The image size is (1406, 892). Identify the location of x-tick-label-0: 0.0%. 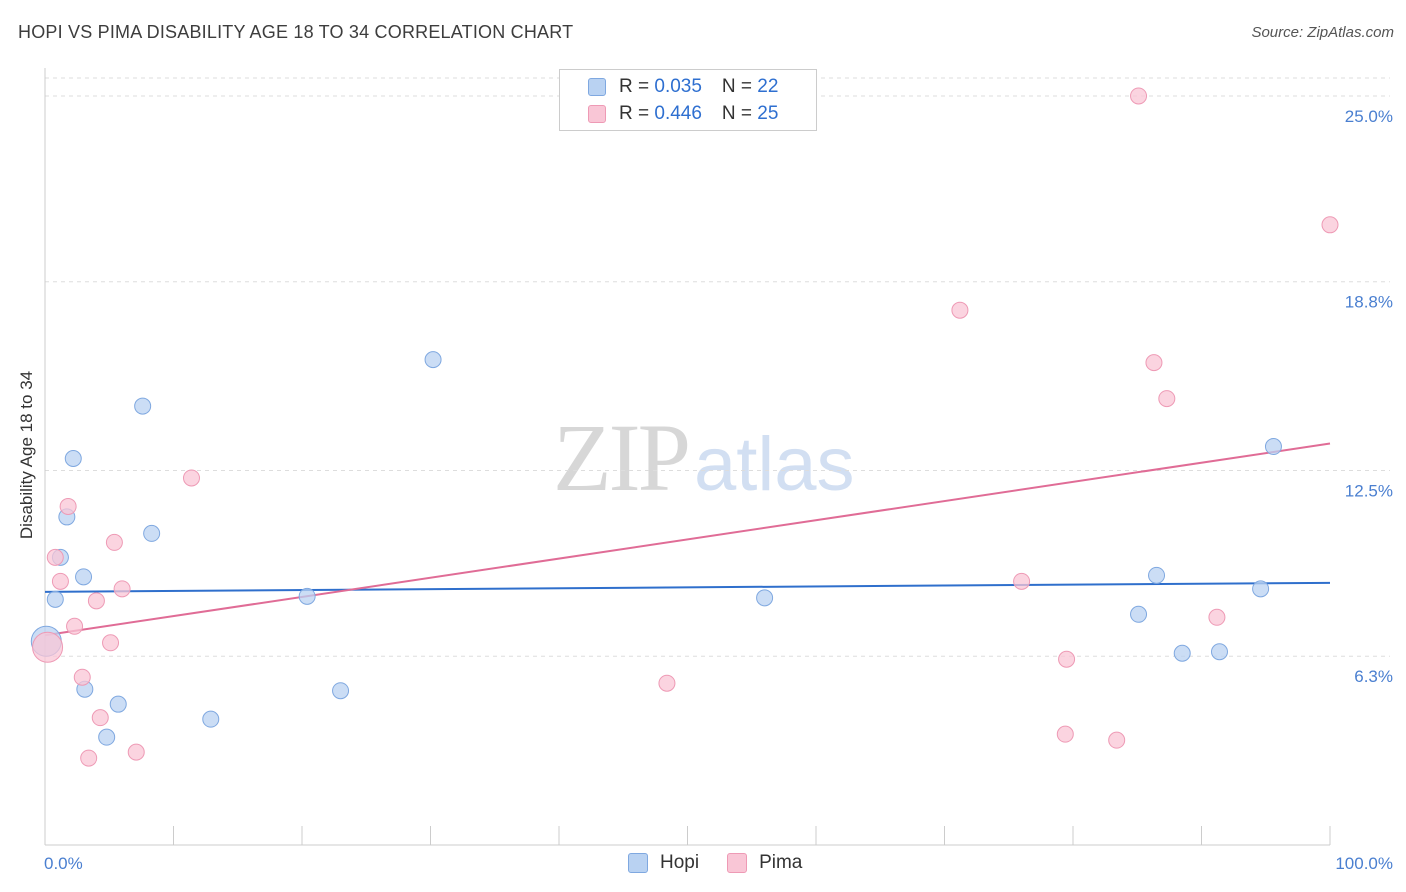
(63, 863).